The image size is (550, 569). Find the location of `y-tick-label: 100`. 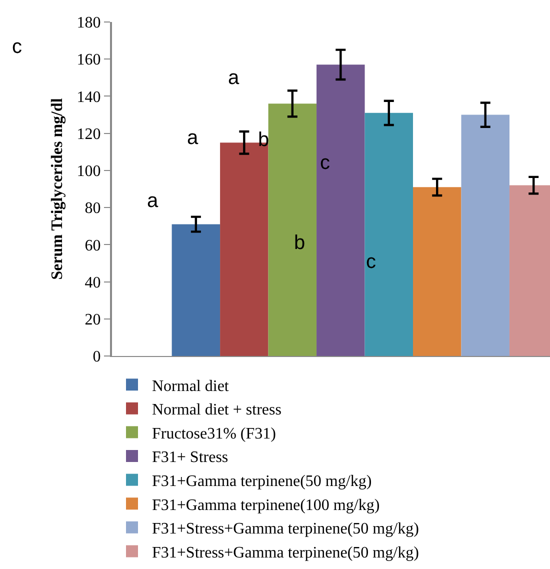

y-tick-label: 100 is located at coordinates (88, 171).